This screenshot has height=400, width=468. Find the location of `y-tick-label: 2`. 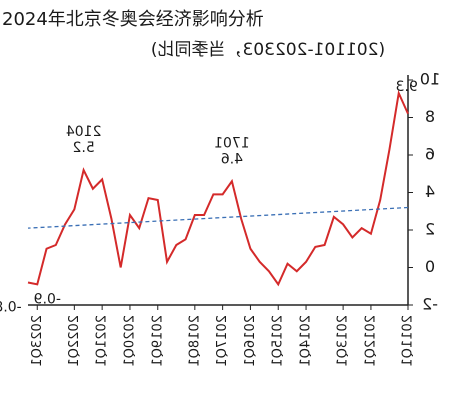

y-tick-label: 2 is located at coordinates (430, 229).